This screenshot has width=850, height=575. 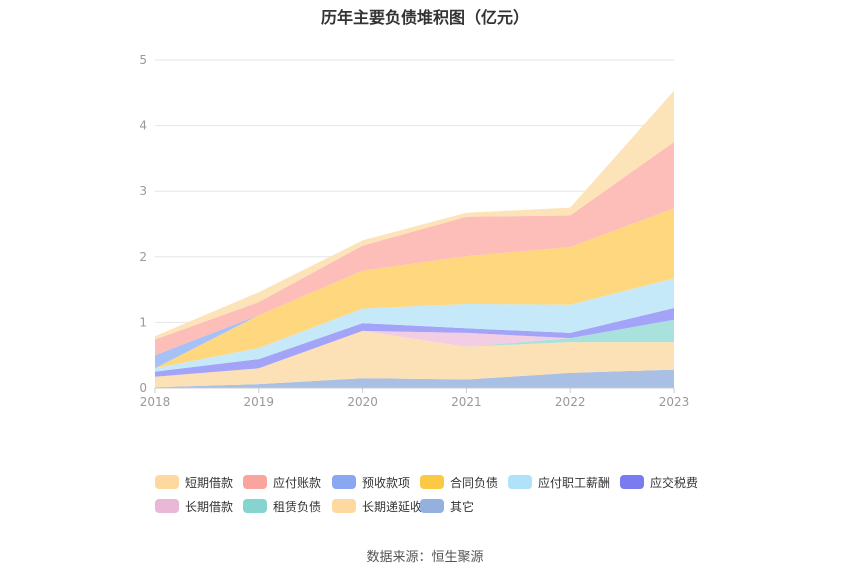 I want to click on x-tick-label: 2019, so click(x=259, y=402).